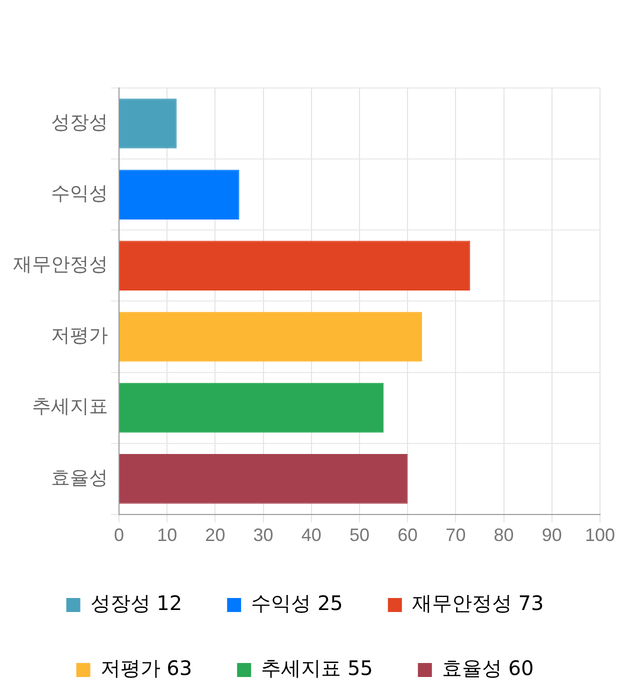  What do you see at coordinates (478, 603) in the screenshot?
I see `legend-label: 재무안정성 73` at bounding box center [478, 603].